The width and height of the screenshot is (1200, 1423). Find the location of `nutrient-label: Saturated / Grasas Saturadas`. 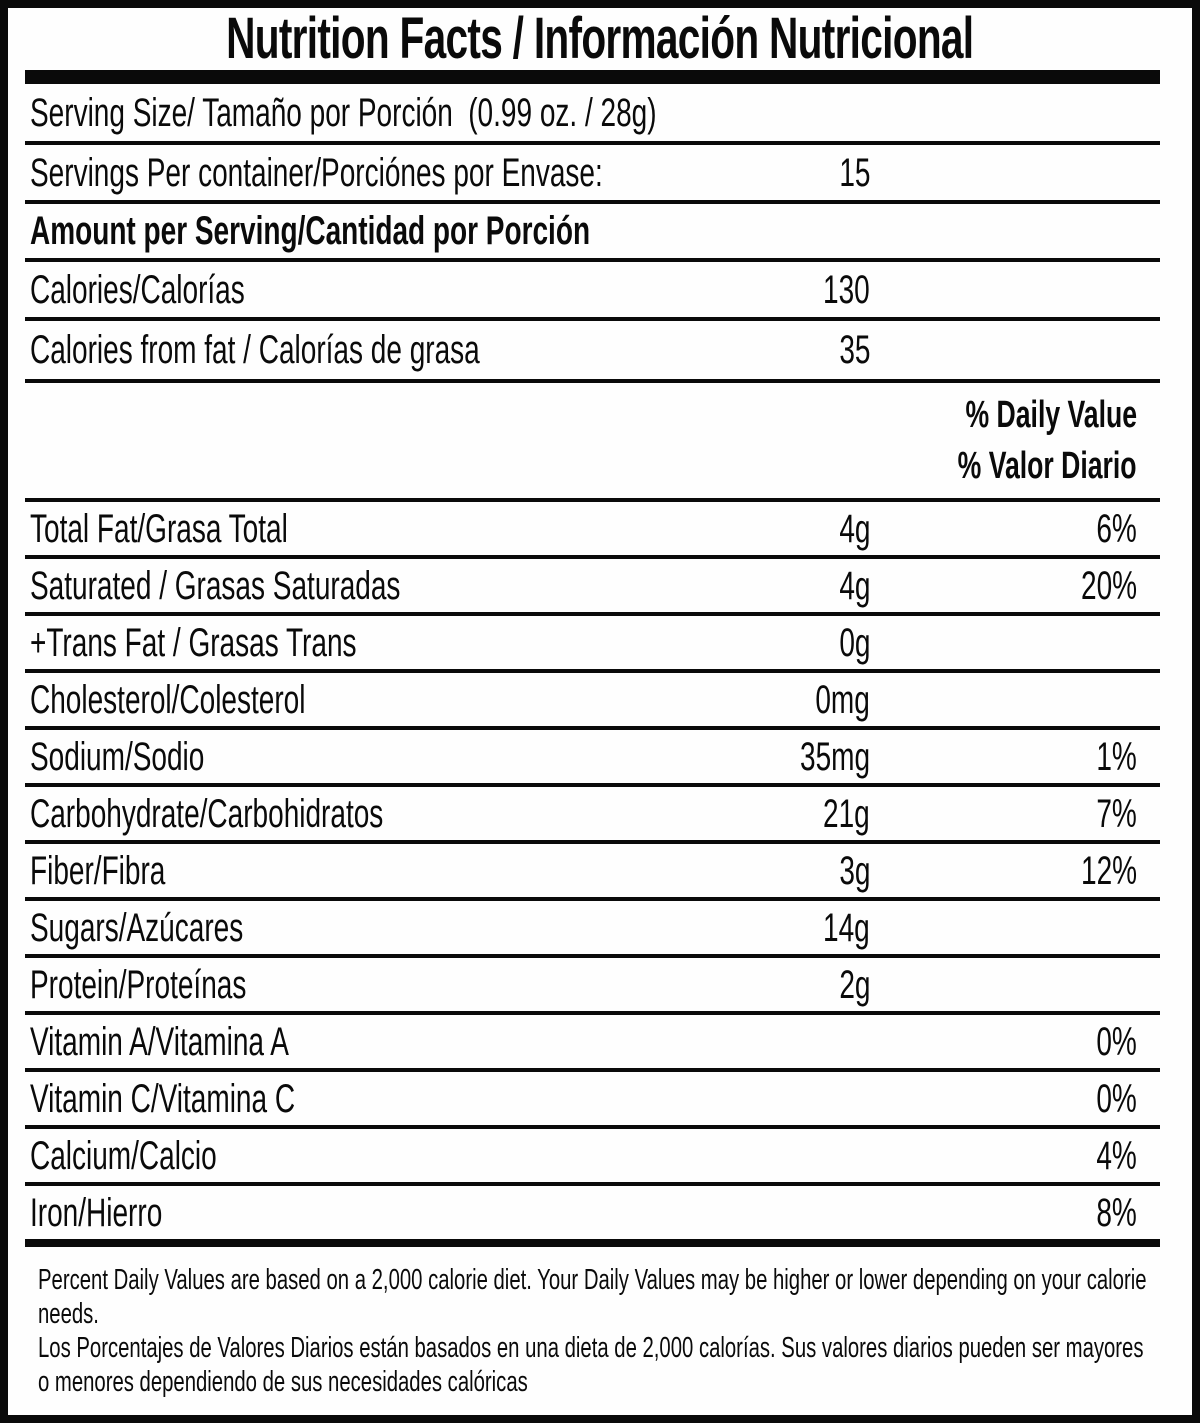

nutrient-label: Saturated / Grasas Saturadas is located at coordinates (215, 585).